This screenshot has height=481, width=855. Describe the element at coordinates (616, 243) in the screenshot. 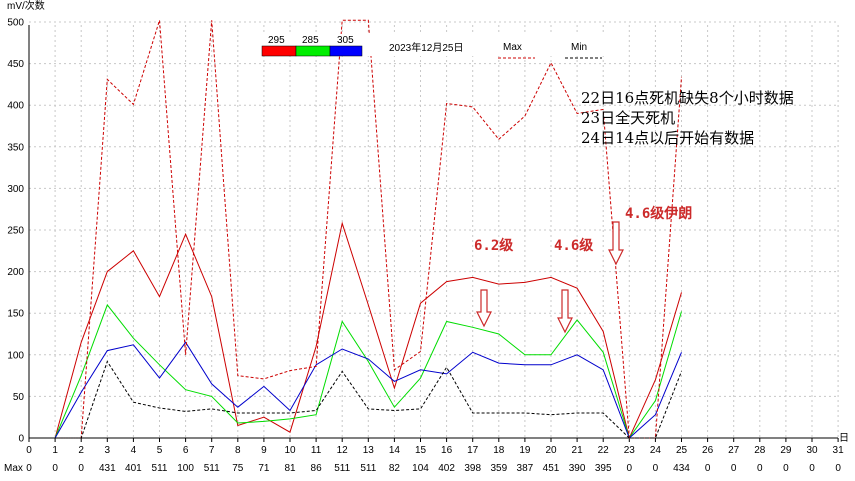

I see `arrow-icon-4-6-iran` at that location.